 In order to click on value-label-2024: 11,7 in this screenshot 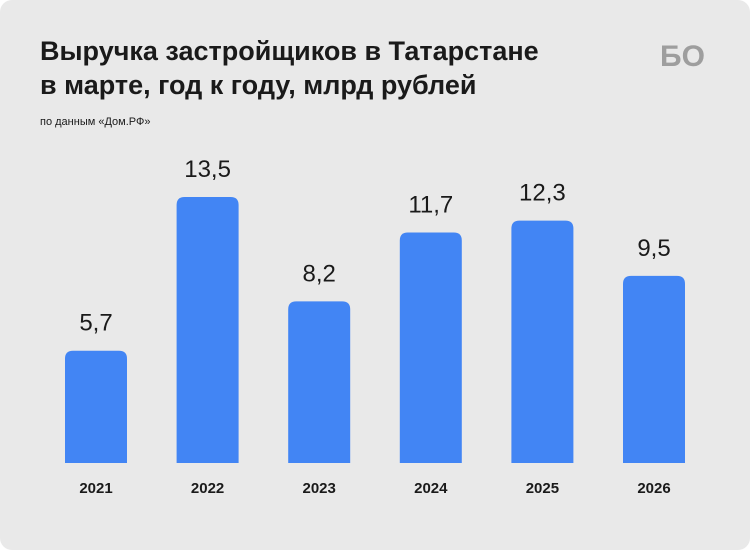, I will do `click(430, 204)`.